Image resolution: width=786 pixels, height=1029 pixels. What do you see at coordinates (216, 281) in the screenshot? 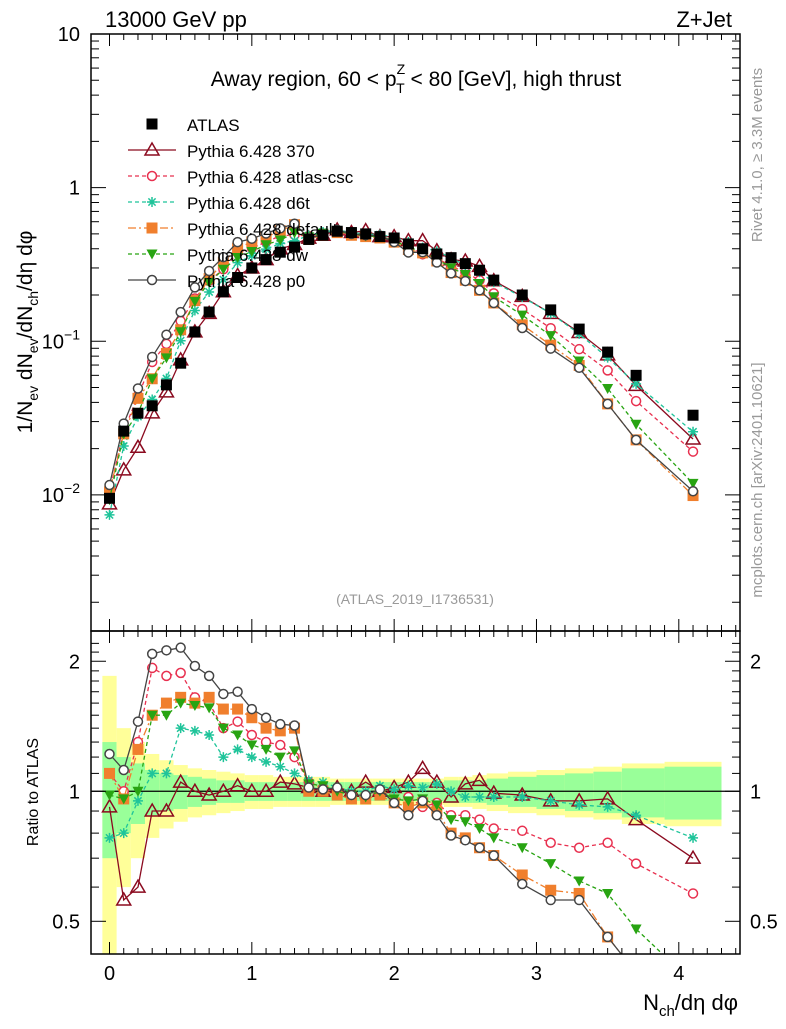
I see `legend-entry-5: Pythia 6.428 p0` at bounding box center [216, 281].